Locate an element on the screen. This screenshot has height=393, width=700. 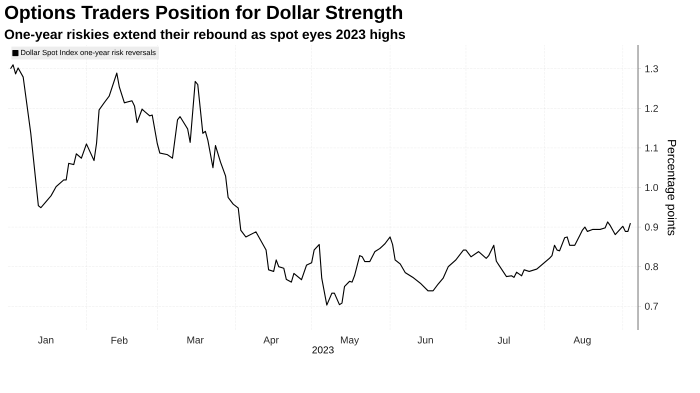
x-axis-title: 2023 is located at coordinates (323, 350).